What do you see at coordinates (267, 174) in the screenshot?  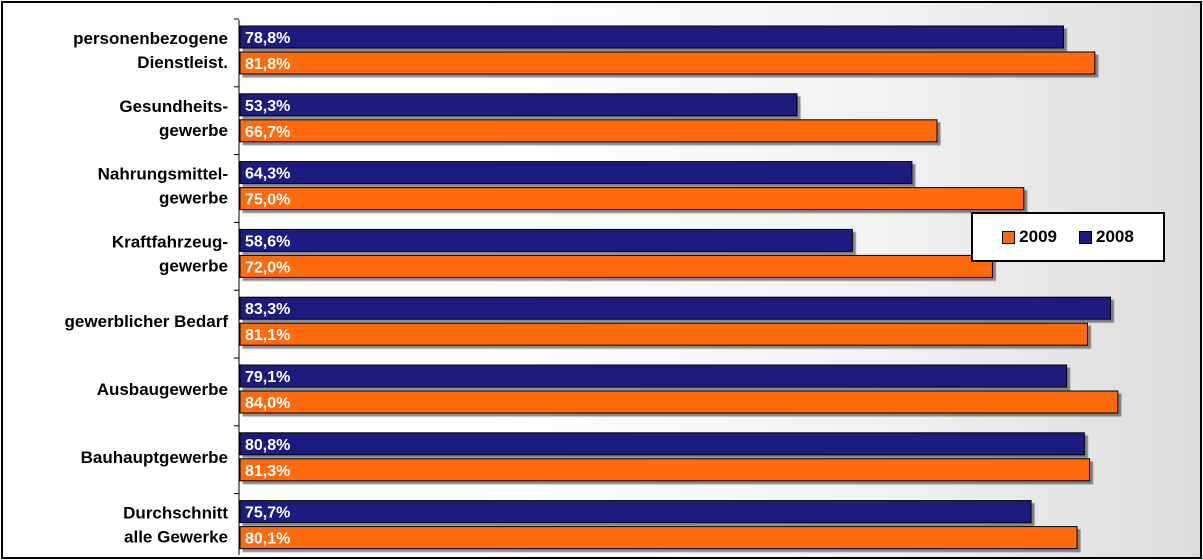 I see `value-label-2008-nahrungsmittel-gewerbe: 64,3%` at bounding box center [267, 174].